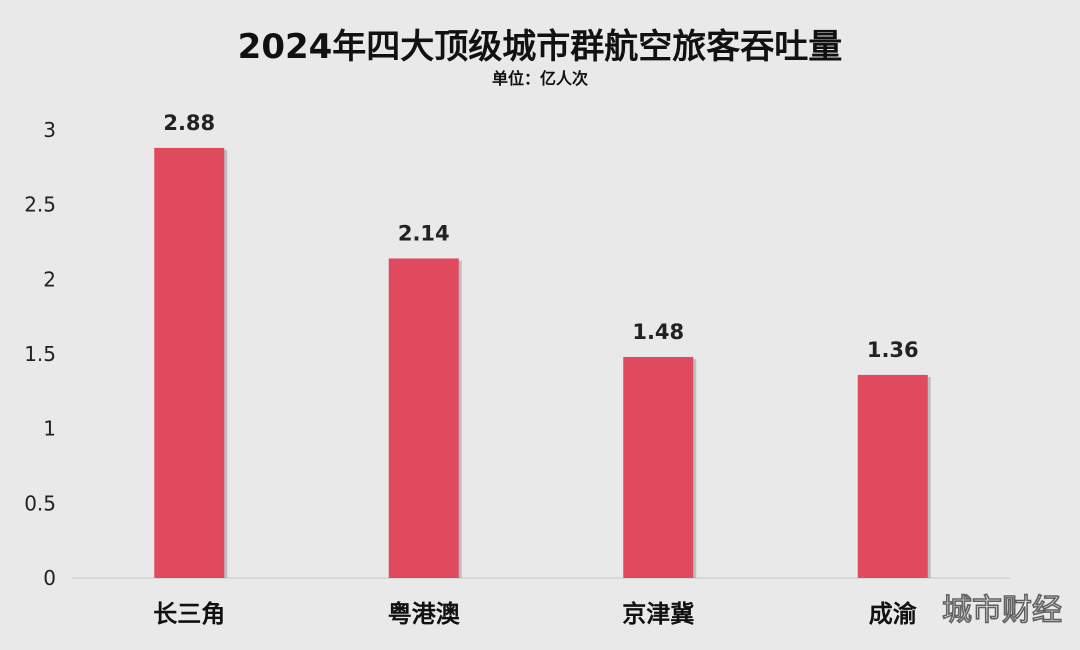  I want to click on chart-title: 2024年四大顶级城市群航空旅客吞吐量, so click(540, 47).